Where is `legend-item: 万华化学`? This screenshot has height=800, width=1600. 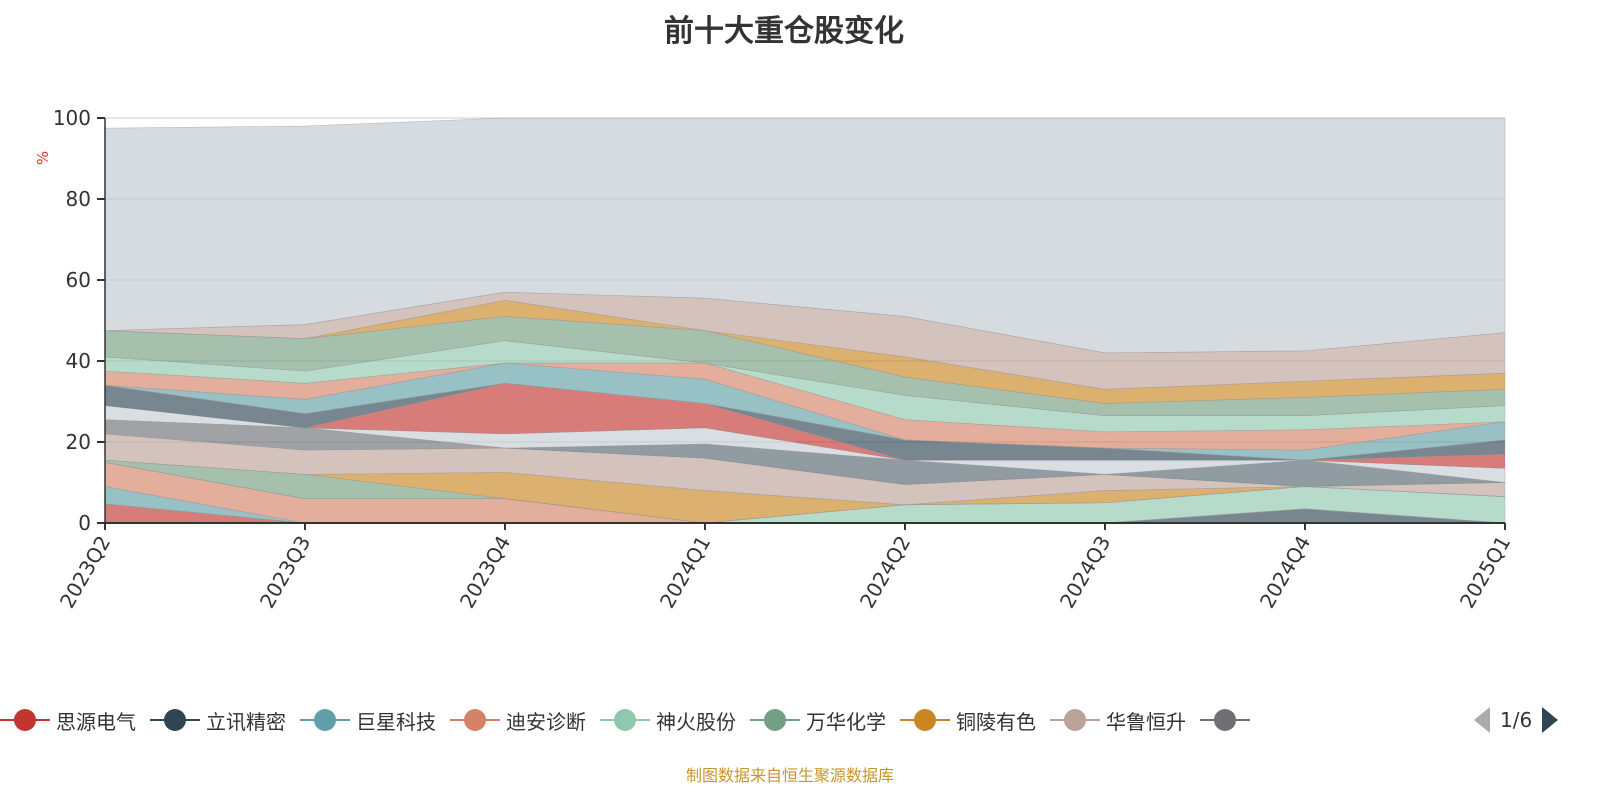
legend-item: 万华化学 is located at coordinates (818, 720).